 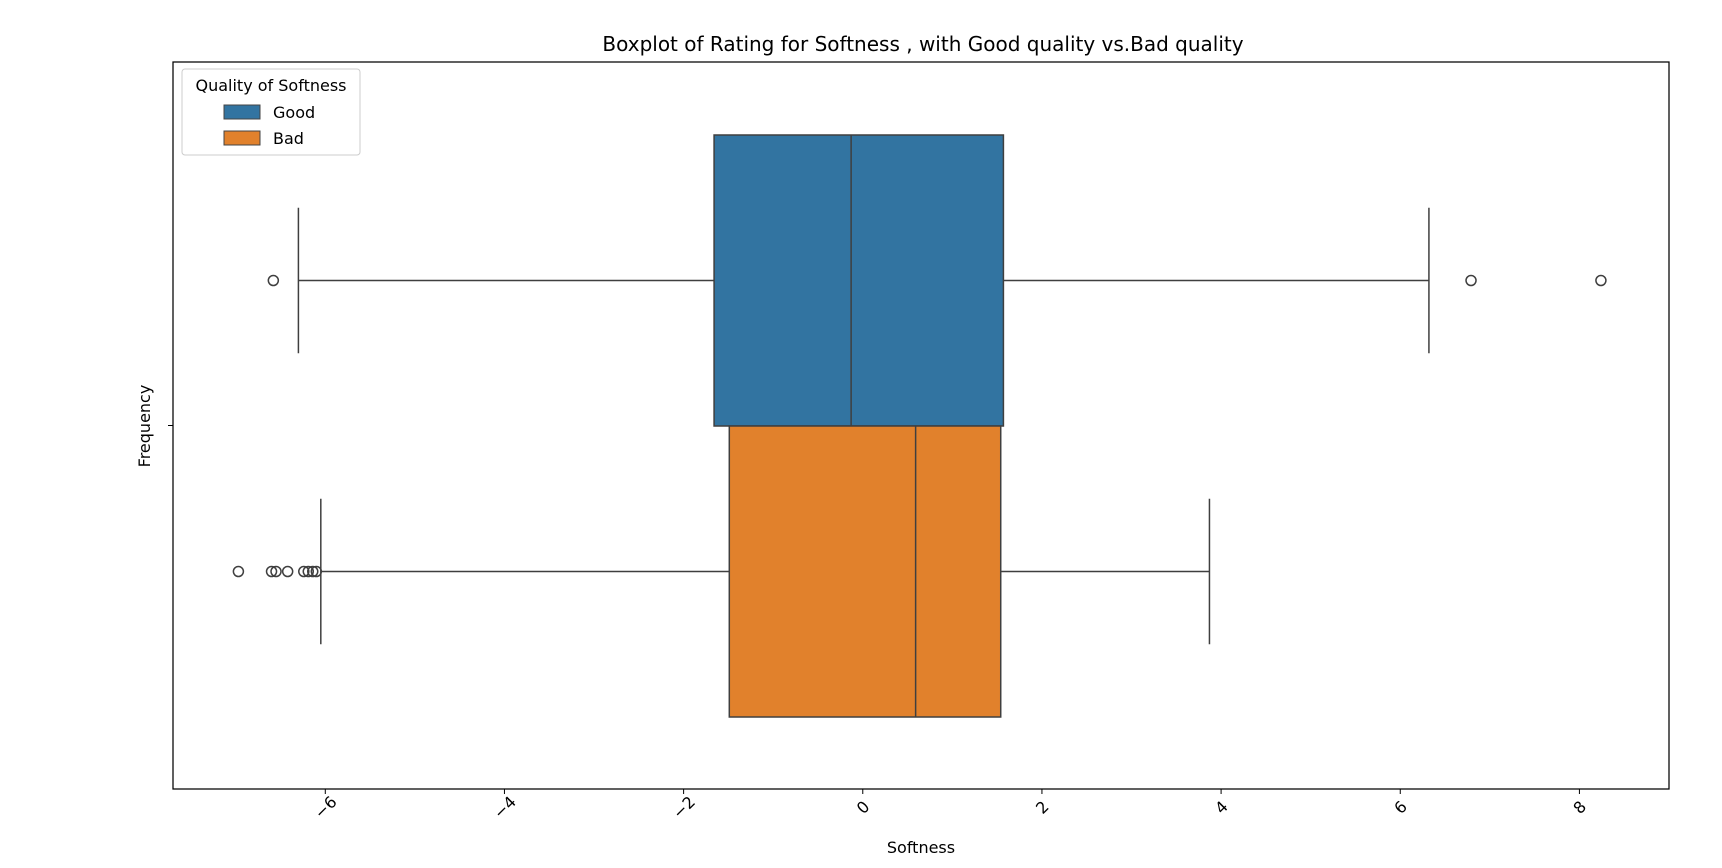 What do you see at coordinates (921, 847) in the screenshot?
I see `x-axis-label: Softness` at bounding box center [921, 847].